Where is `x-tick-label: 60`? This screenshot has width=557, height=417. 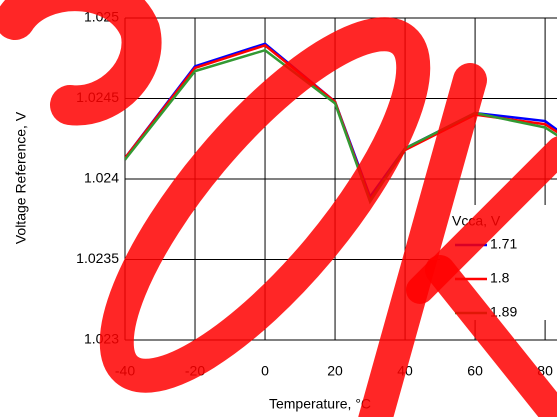 x-tick-label: 60 is located at coordinates (475, 371).